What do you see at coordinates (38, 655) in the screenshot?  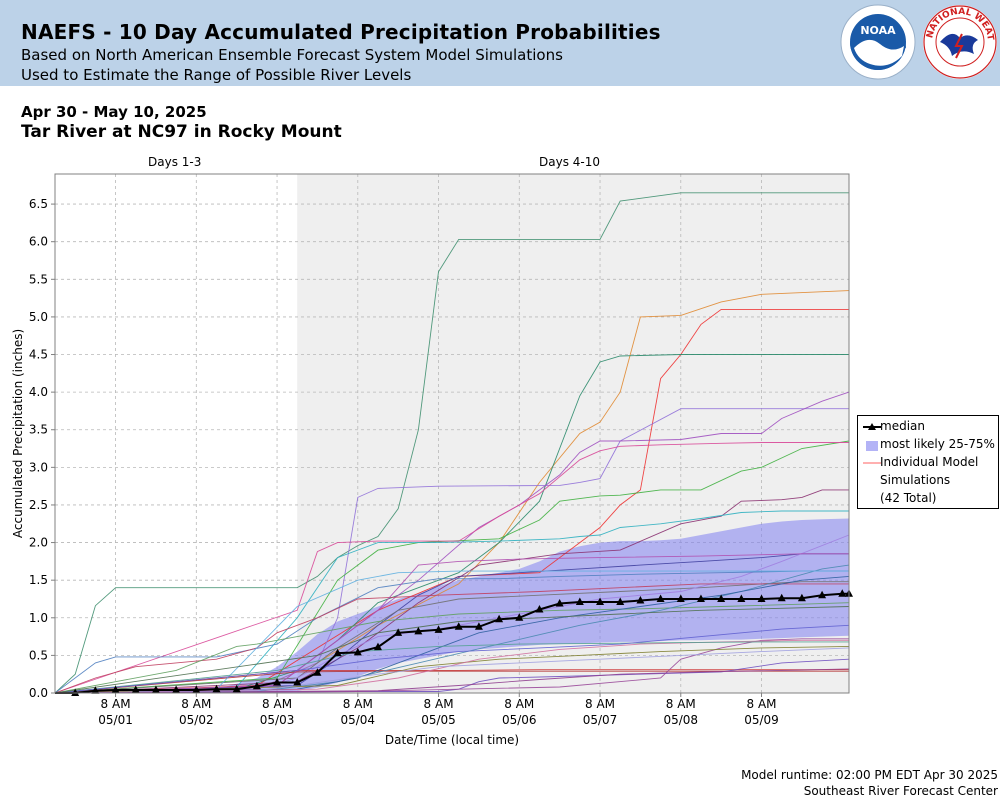 I see `y-tick-label: 0.5` at bounding box center [38, 655].